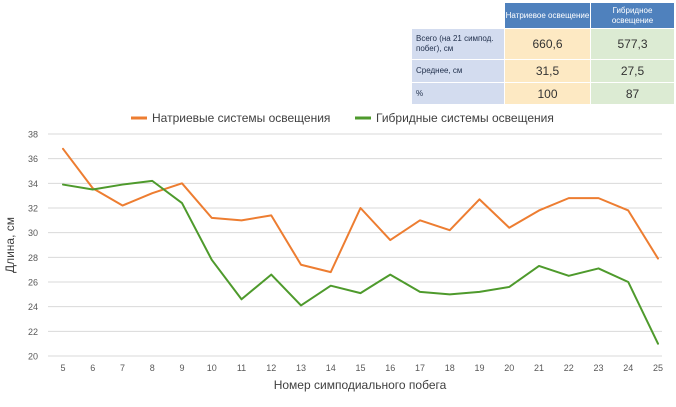 The image size is (676, 407). I want to click on y-tick-label: 36, so click(33, 159).